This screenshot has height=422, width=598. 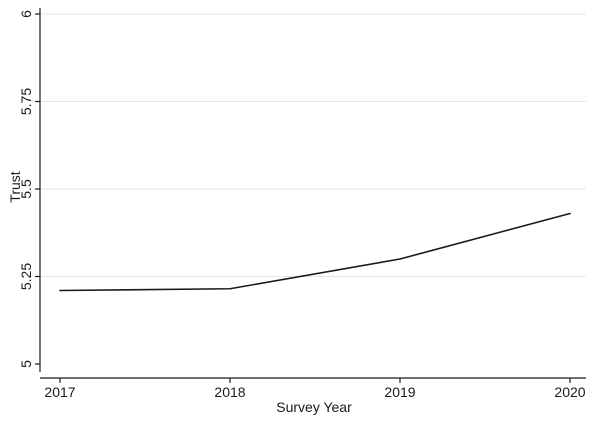 What do you see at coordinates (229, 392) in the screenshot?
I see `x-tick-label: 2018` at bounding box center [229, 392].